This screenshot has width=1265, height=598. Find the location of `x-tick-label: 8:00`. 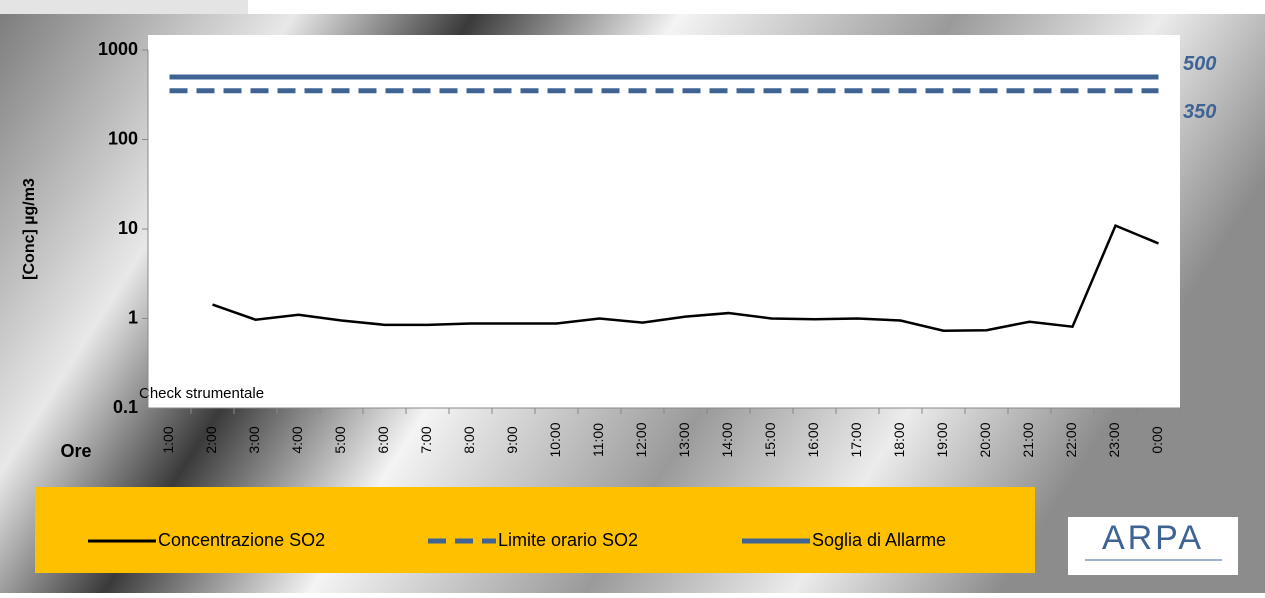

x-tick-label: 8:00 is located at coordinates (469, 439).